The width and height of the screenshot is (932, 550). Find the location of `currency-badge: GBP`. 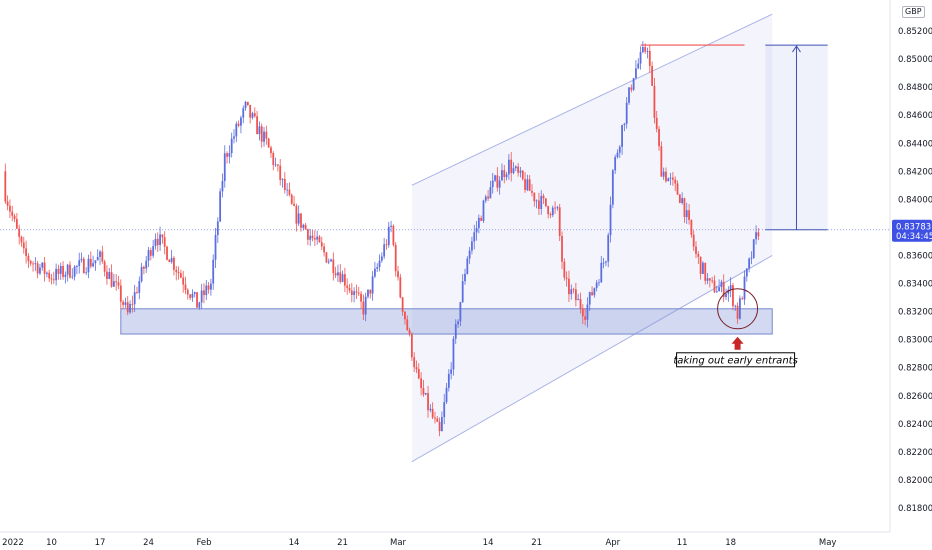

currency-badge: GBP is located at coordinates (913, 12).